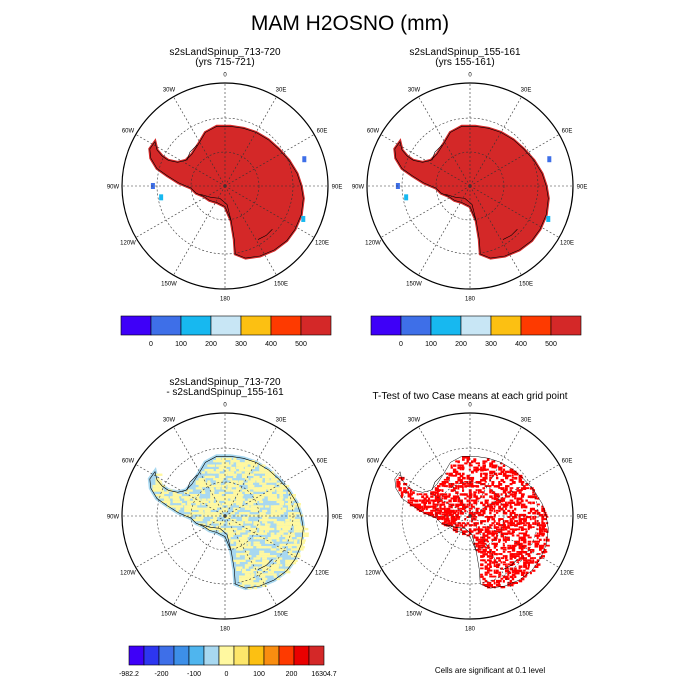 Image resolution: width=700 pixels, height=700 pixels. I want to click on panel-3-title-line2: - s2sLandSpinup_155-161, so click(225, 392).